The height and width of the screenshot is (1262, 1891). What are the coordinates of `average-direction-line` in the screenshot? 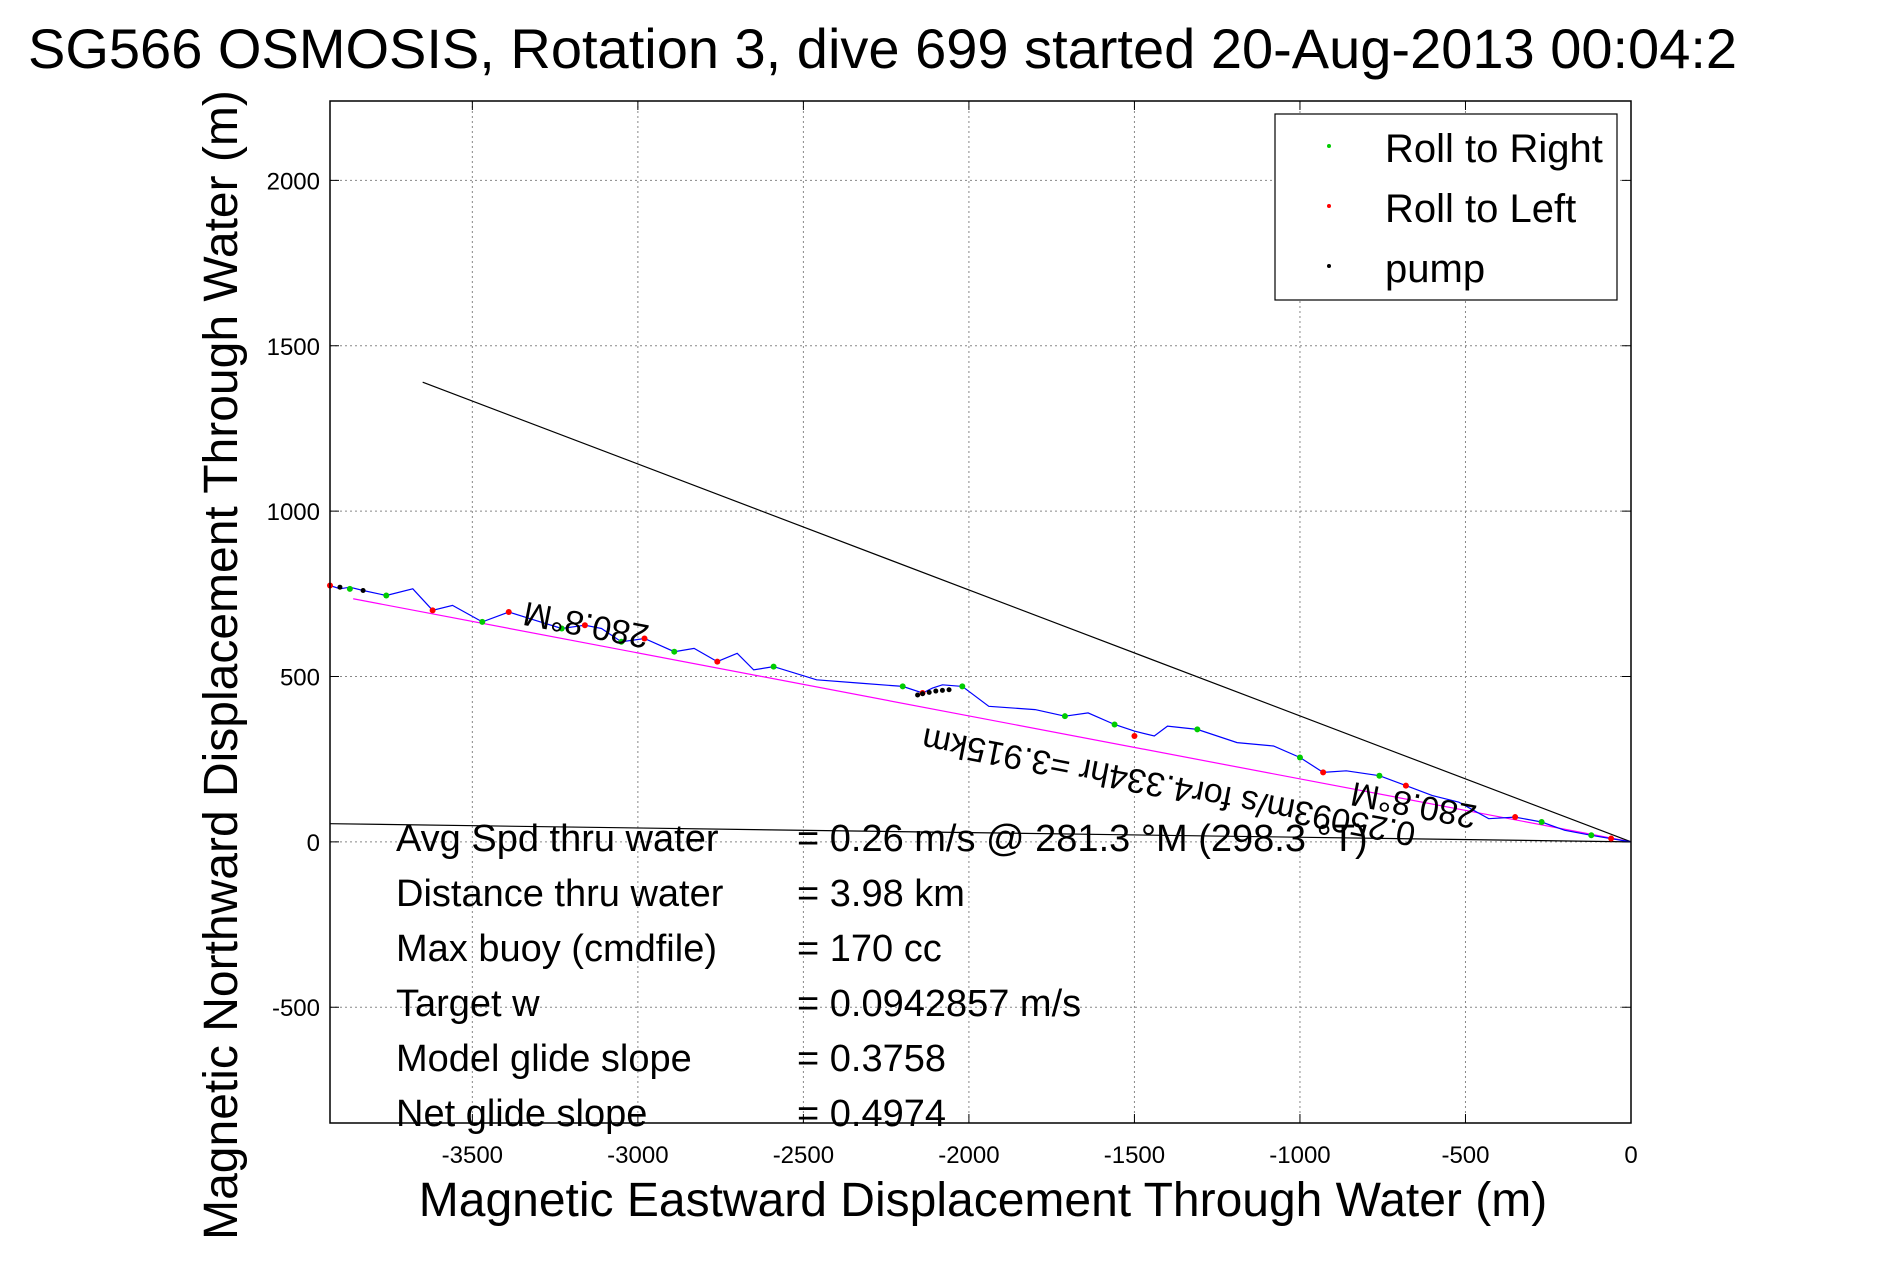 It's located at (980, 833).